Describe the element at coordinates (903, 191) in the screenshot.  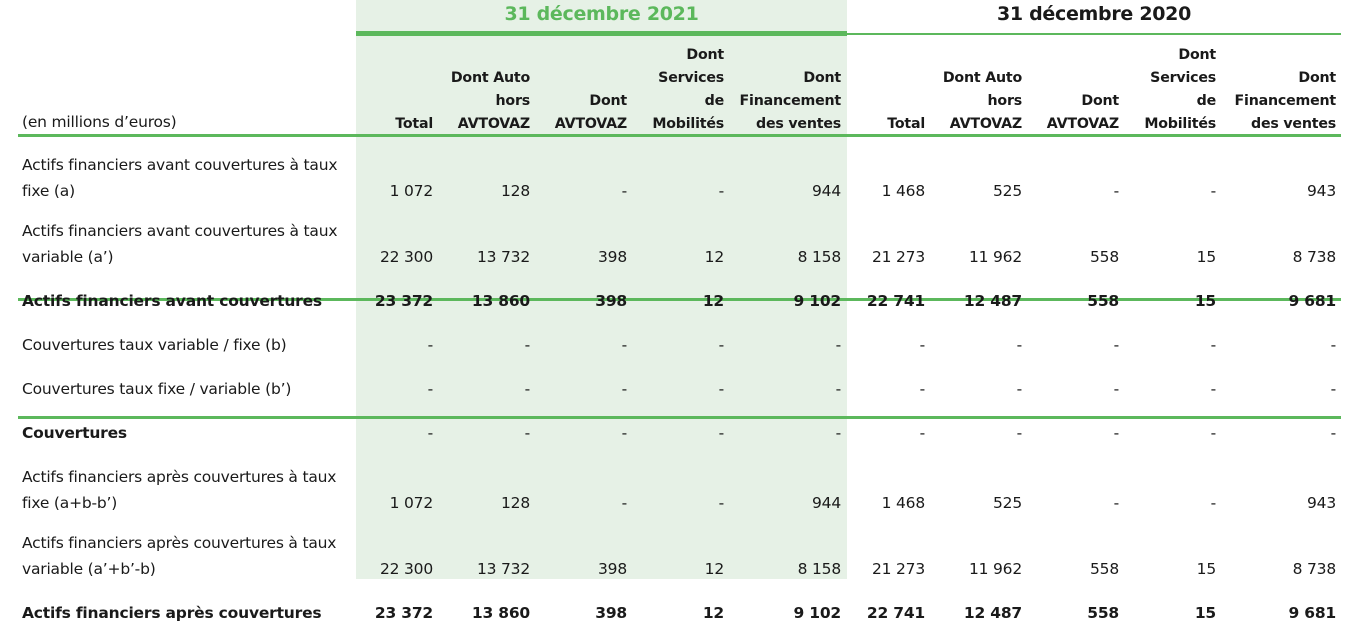
I see `table-cell: 1 468` at that location.